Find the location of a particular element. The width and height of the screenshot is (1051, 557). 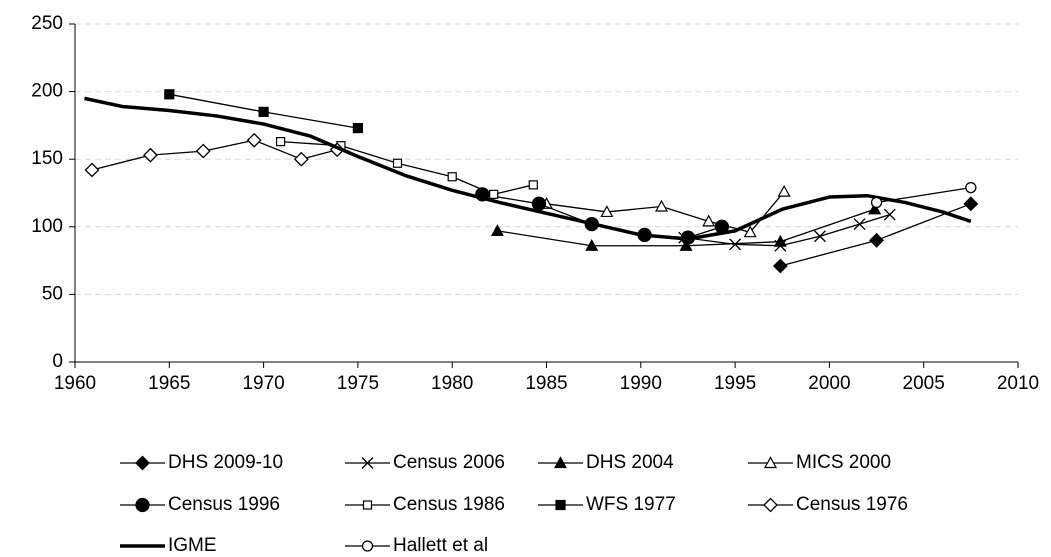

y-tick-label: 100 is located at coordinates (47, 226).